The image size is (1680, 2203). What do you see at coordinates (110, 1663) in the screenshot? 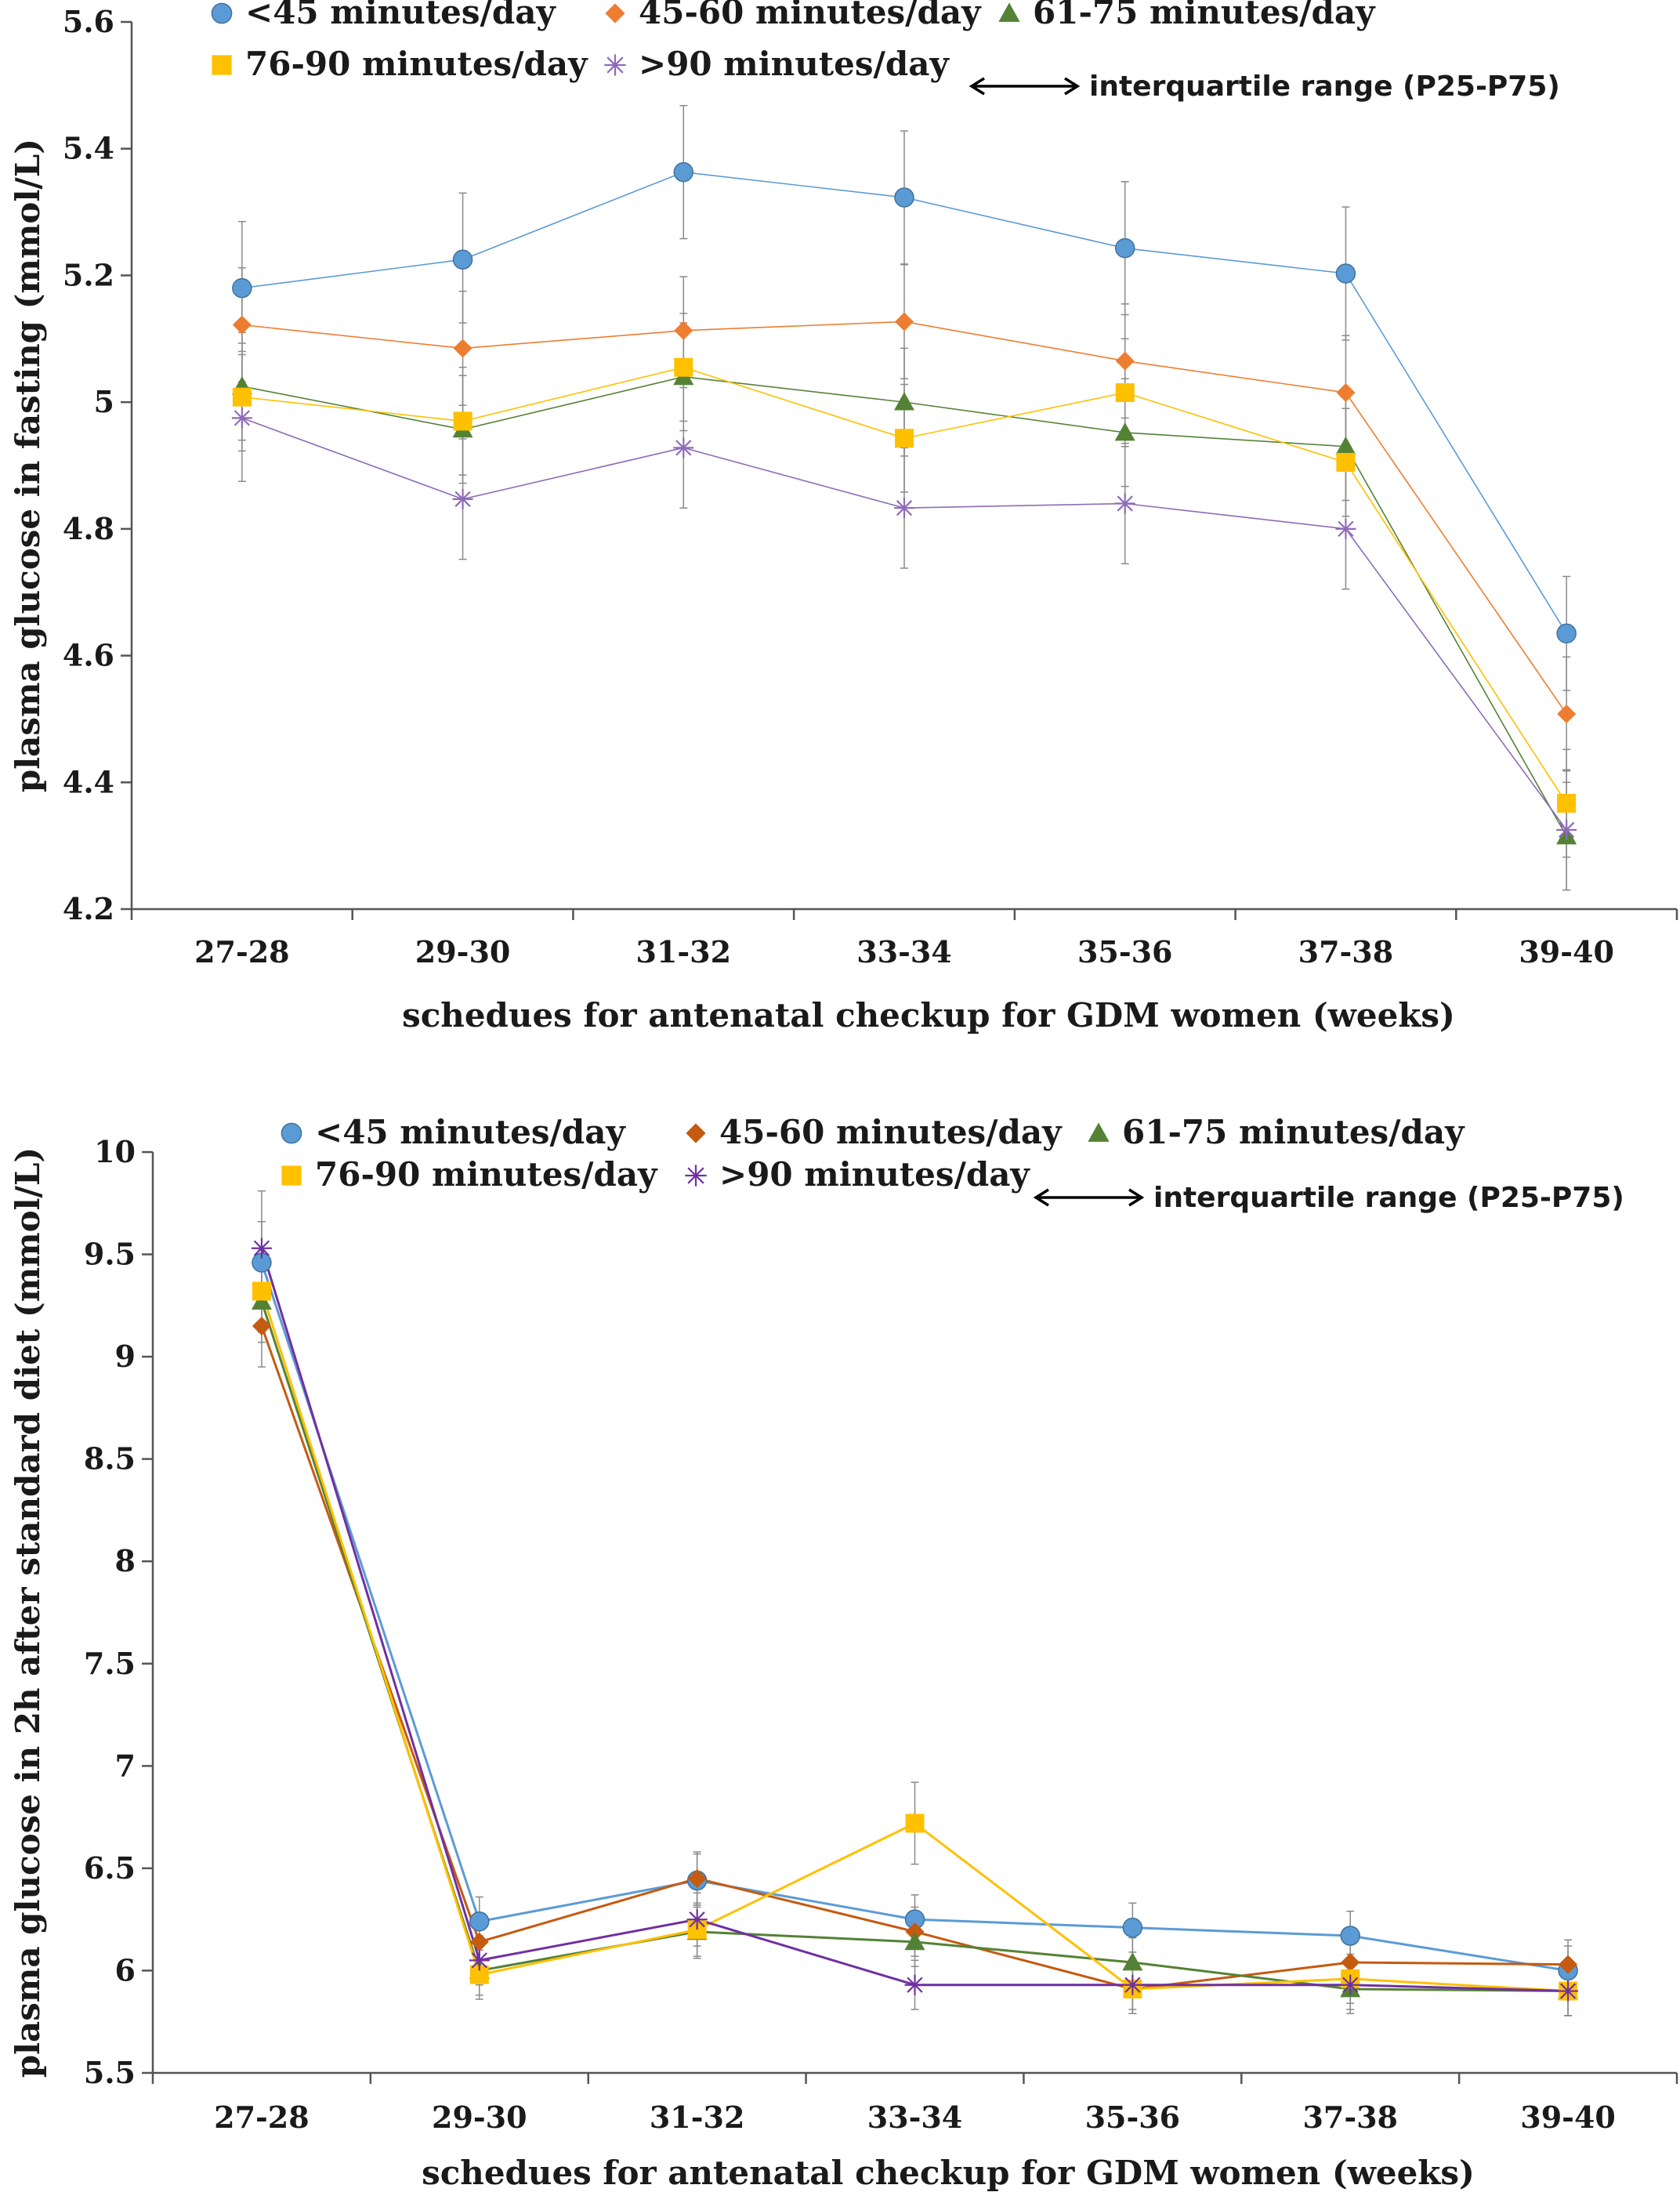
I see `y-tick-label: 7.5` at bounding box center [110, 1663].